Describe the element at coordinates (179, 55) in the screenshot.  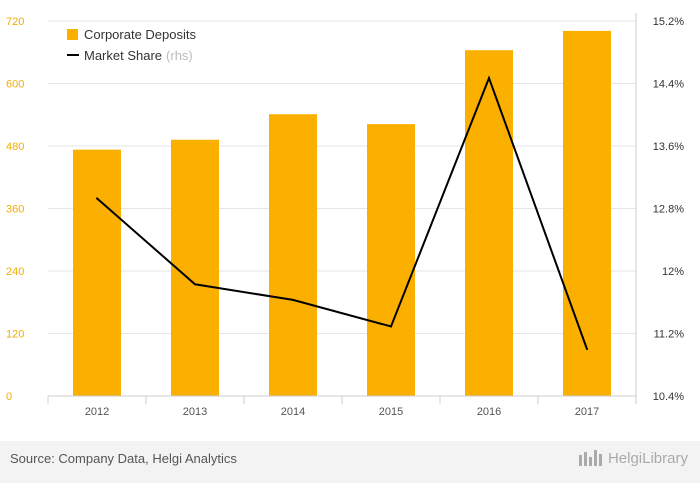
I see `legend-suffix-rhs: (rhs)` at that location.